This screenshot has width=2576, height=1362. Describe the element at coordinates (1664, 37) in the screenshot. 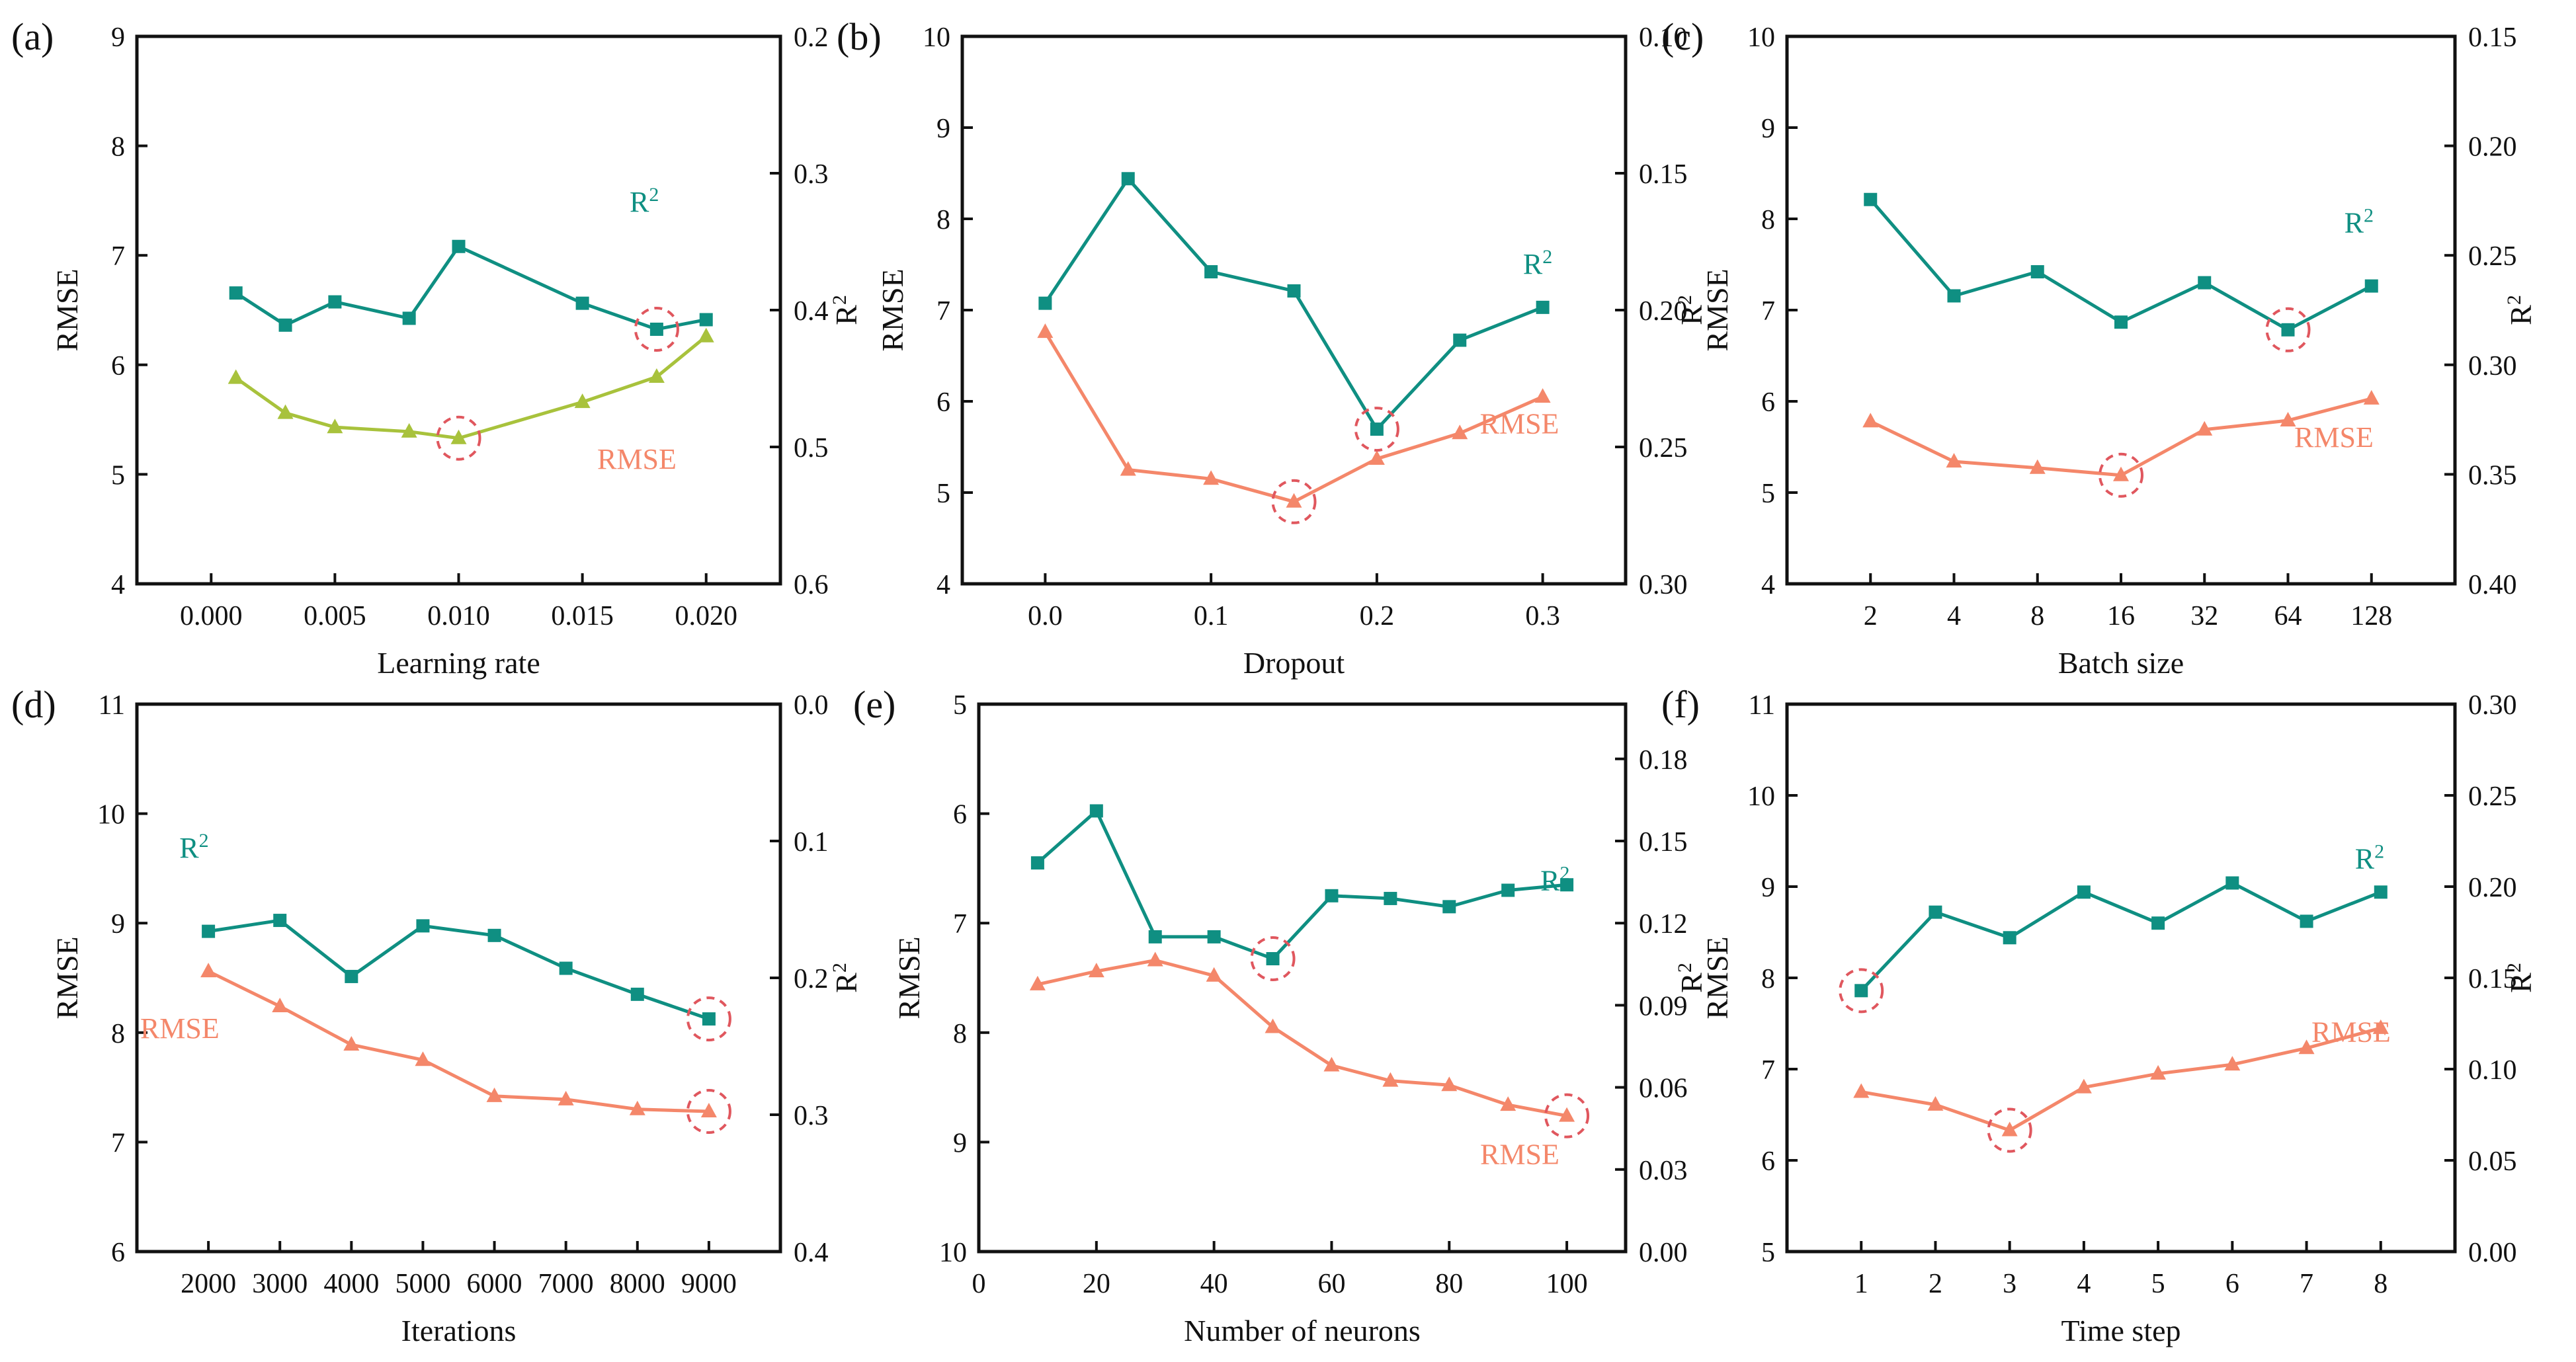

I see `y2-tick-label: 0.10` at that location.